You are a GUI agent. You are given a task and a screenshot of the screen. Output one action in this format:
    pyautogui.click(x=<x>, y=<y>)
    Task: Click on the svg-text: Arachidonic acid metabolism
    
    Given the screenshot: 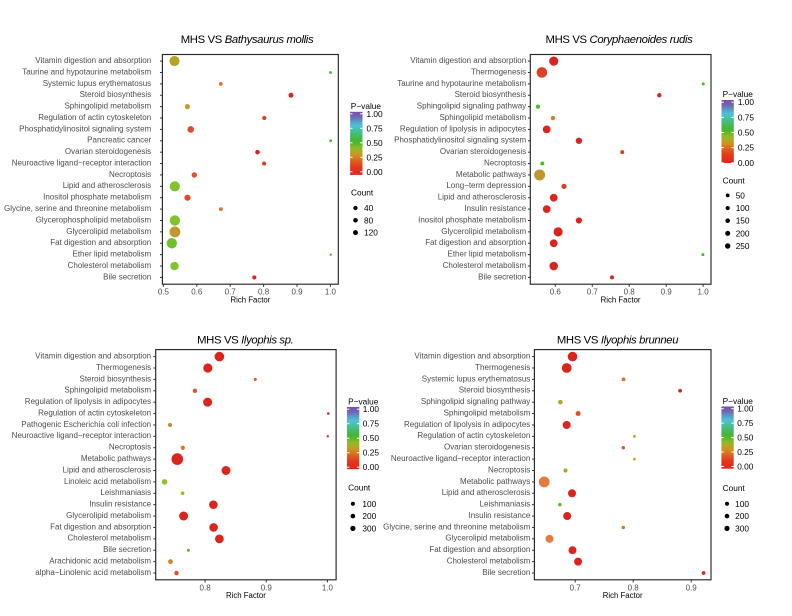 What is the action you would take?
    pyautogui.click(x=100, y=561)
    